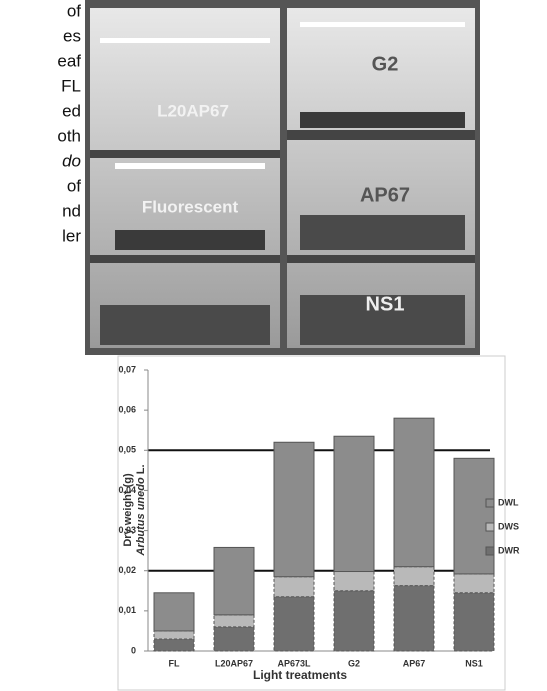  I want to click on photo-label: NS1, so click(385, 304).